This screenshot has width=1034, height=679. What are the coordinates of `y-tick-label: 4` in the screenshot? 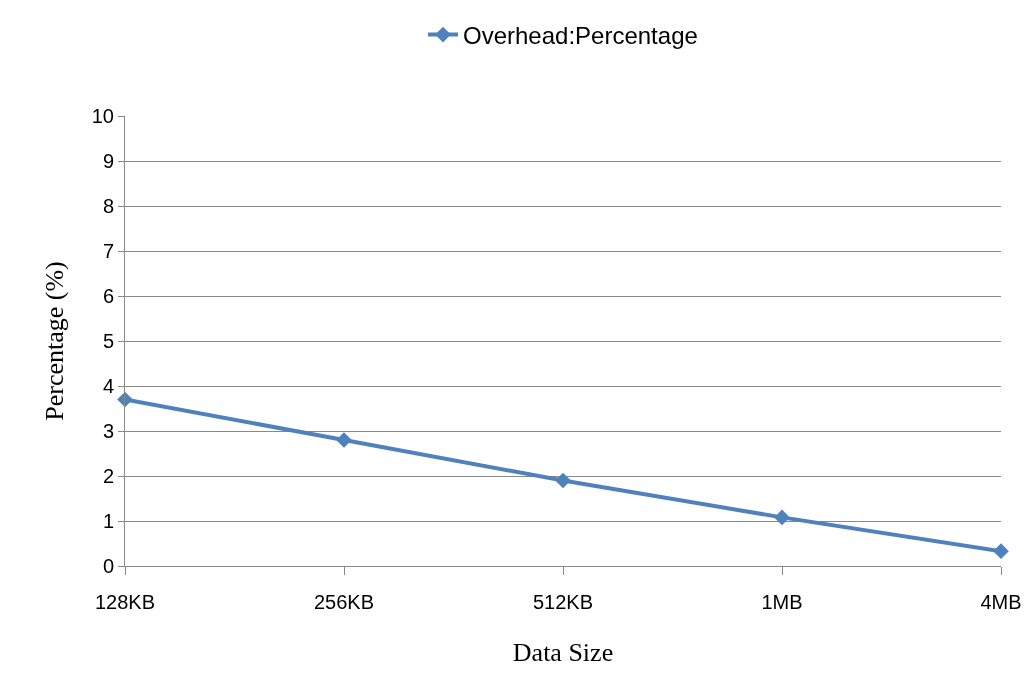 It's located at (108, 386).